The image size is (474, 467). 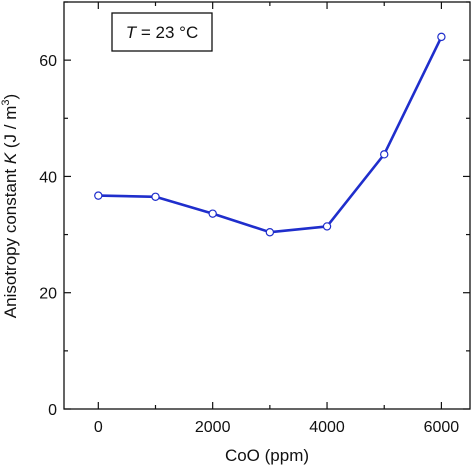 I want to click on y-axis-label: Anisotropy constant K (J / m3), so click(x=10, y=206).